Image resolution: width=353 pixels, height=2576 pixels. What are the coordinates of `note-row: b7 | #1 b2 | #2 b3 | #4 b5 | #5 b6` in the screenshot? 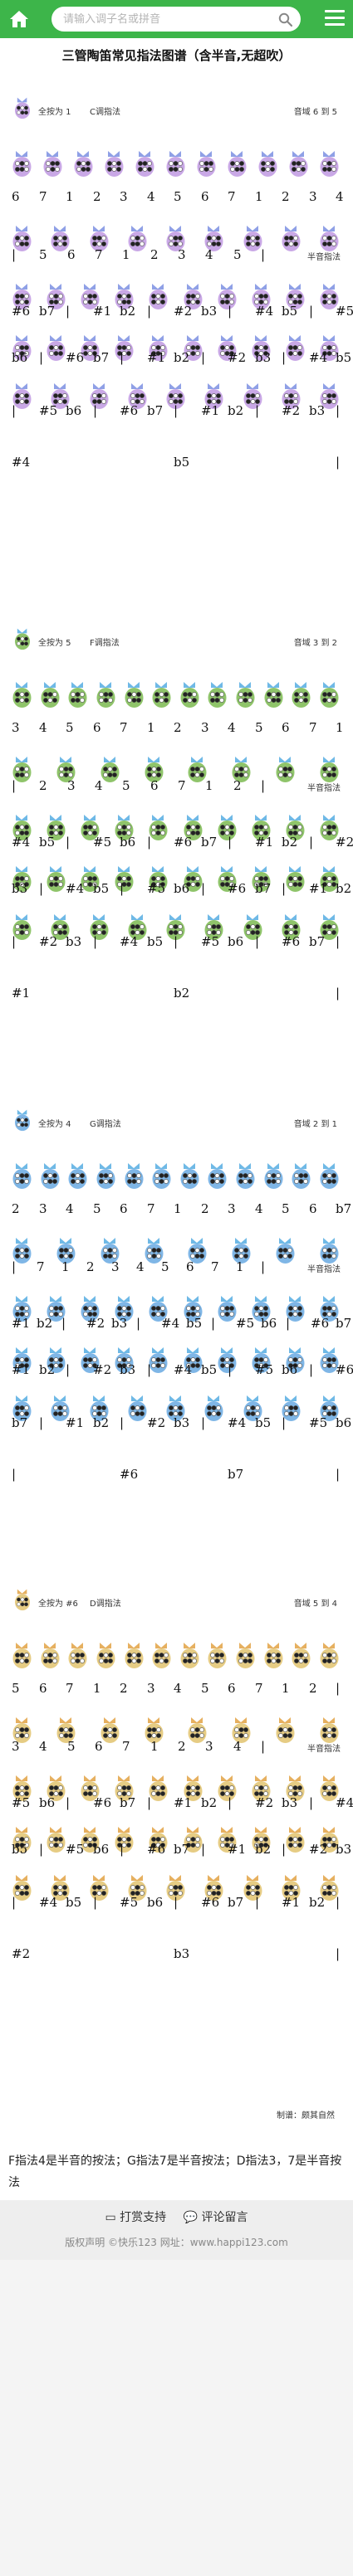 It's located at (181, 1424).